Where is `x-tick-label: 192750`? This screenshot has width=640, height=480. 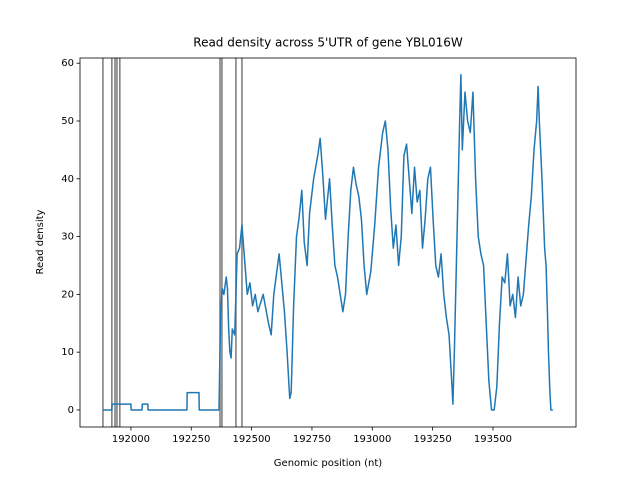 x-tick-label: 192750 is located at coordinates (312, 439).